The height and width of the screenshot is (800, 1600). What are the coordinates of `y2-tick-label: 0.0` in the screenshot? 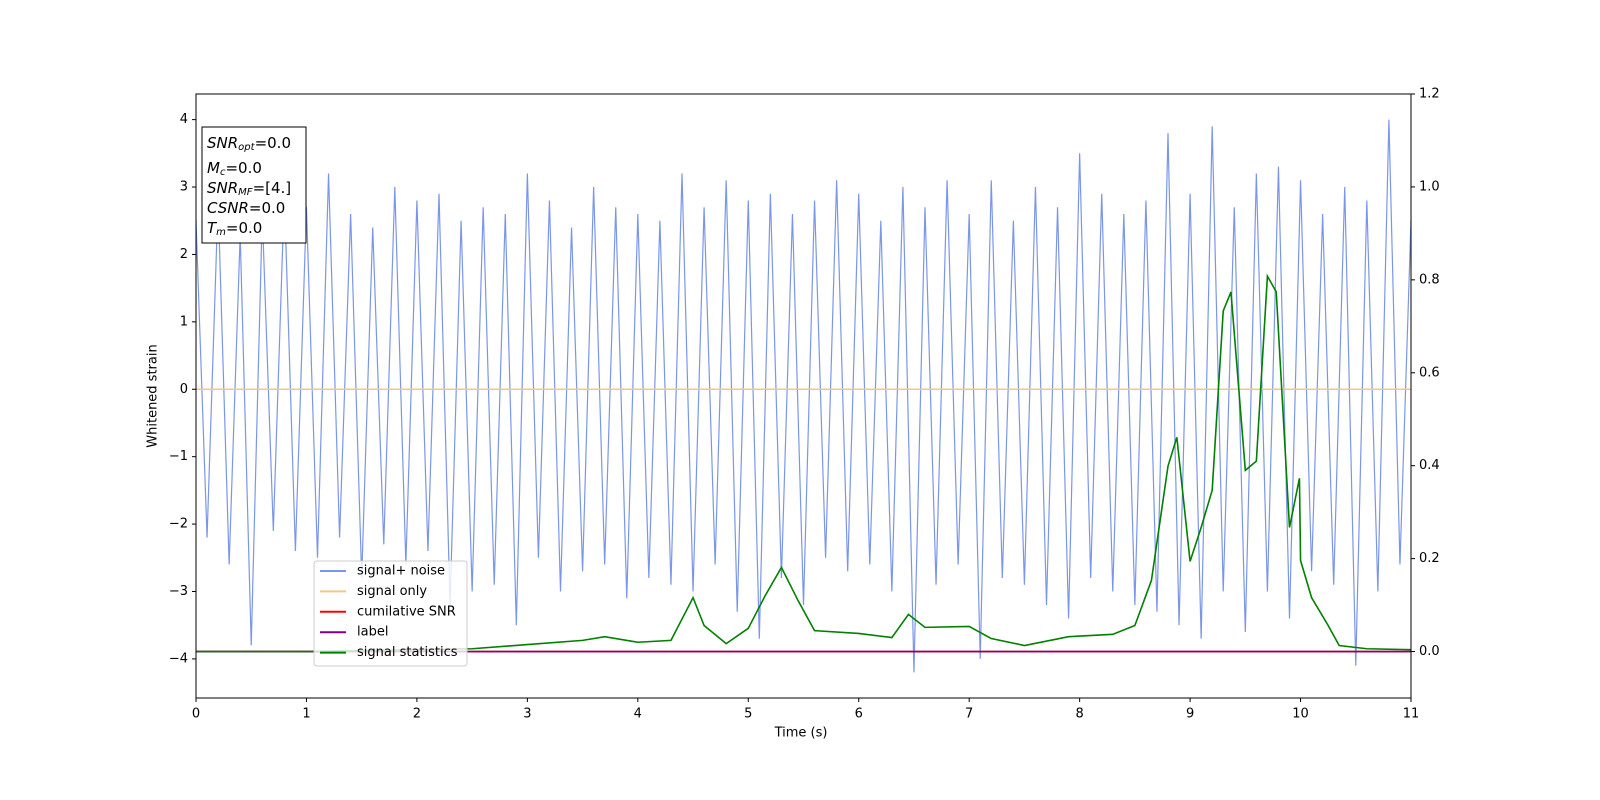 It's located at (1429, 651).